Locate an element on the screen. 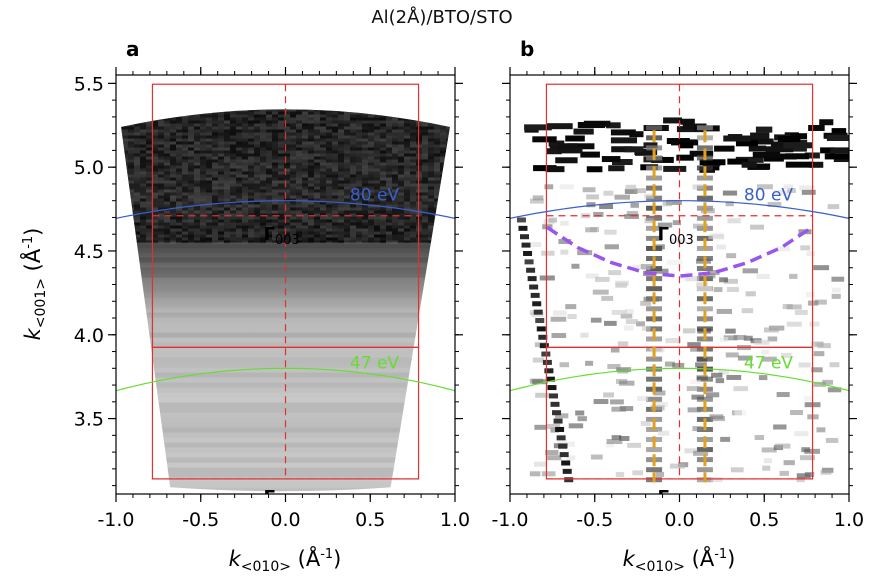 The width and height of the screenshot is (872, 580). y-tick-label: 3.5 is located at coordinates (89, 420).